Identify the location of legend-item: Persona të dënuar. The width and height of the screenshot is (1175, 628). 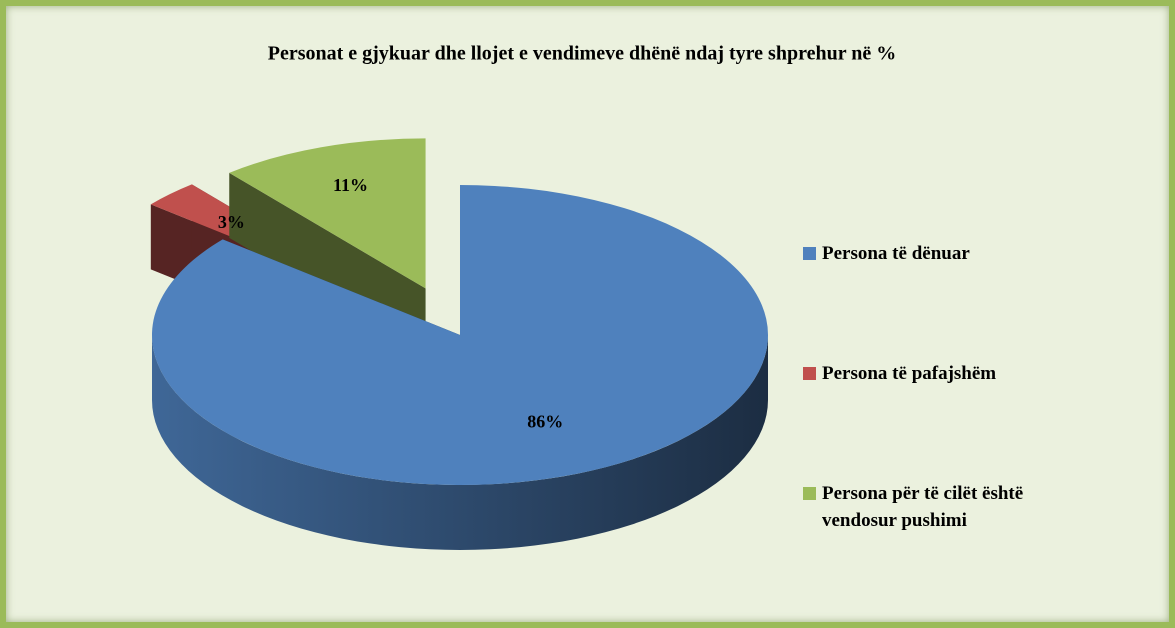
(928, 253).